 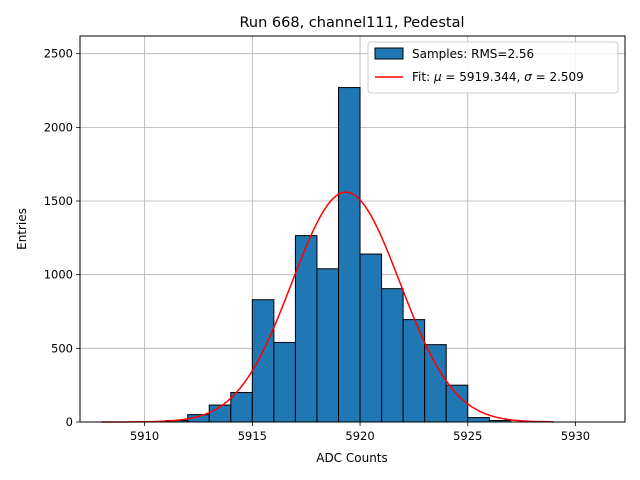 What do you see at coordinates (528, 77) in the screenshot?
I see `legend-fit-sigma-symbol: σ` at bounding box center [528, 77].